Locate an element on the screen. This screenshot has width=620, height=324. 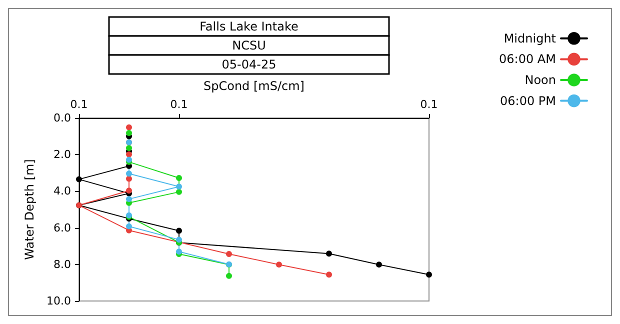
y-axis-title: Water Depth [m] is located at coordinates (29, 209).